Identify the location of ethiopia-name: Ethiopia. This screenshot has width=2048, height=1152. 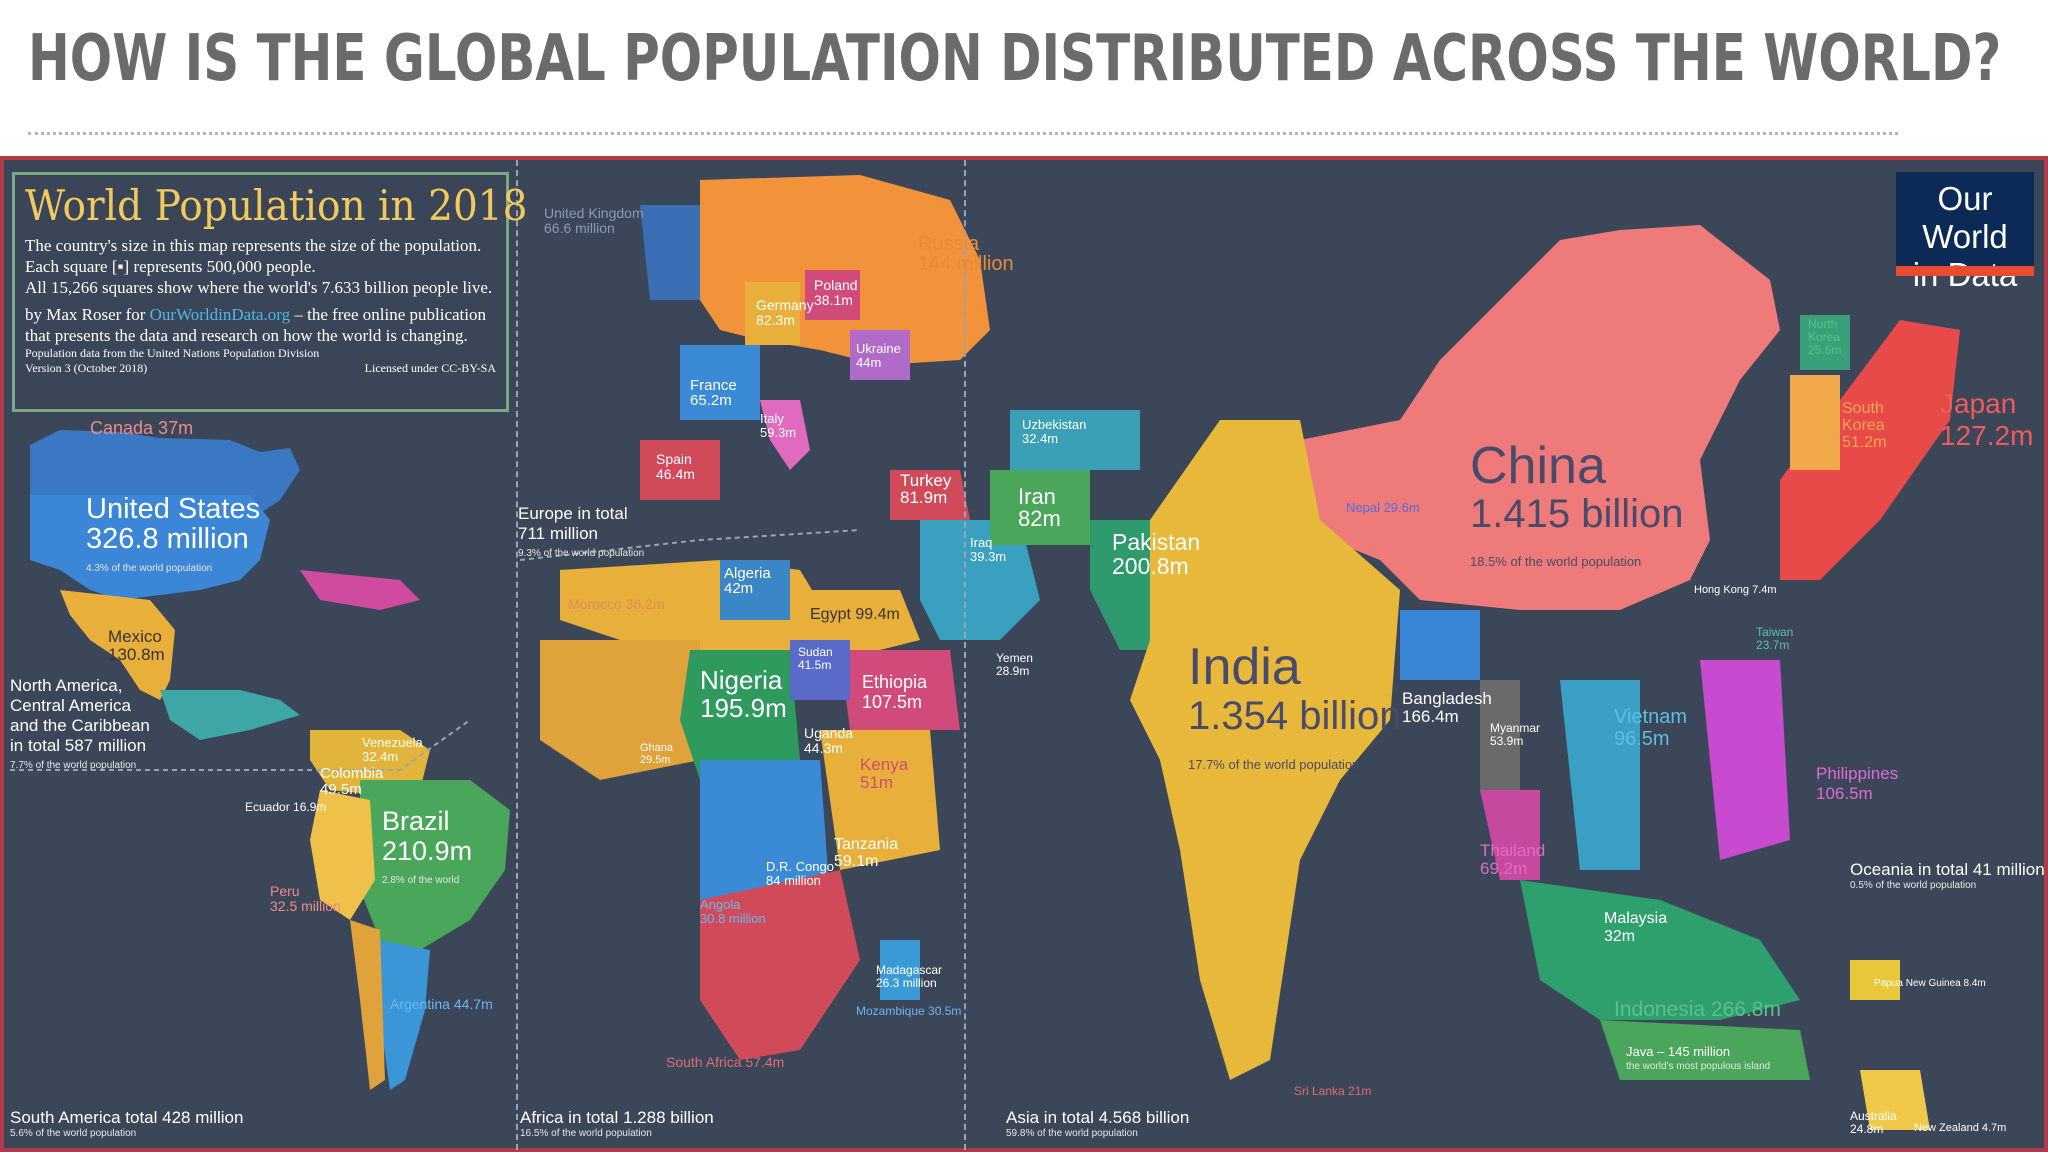
(895, 682).